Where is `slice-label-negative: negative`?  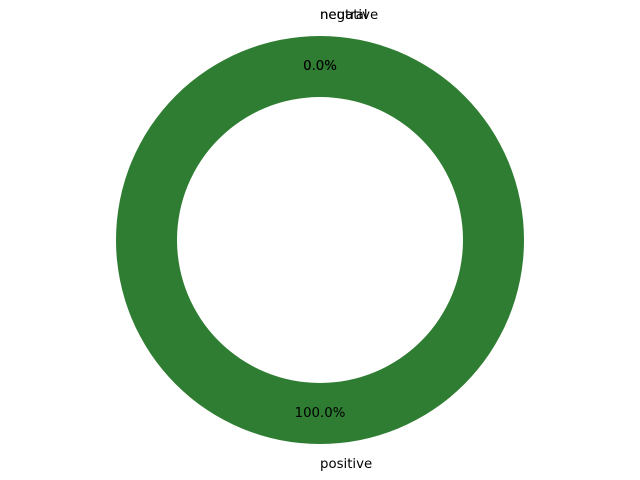 slice-label-negative: negative is located at coordinates (349, 15).